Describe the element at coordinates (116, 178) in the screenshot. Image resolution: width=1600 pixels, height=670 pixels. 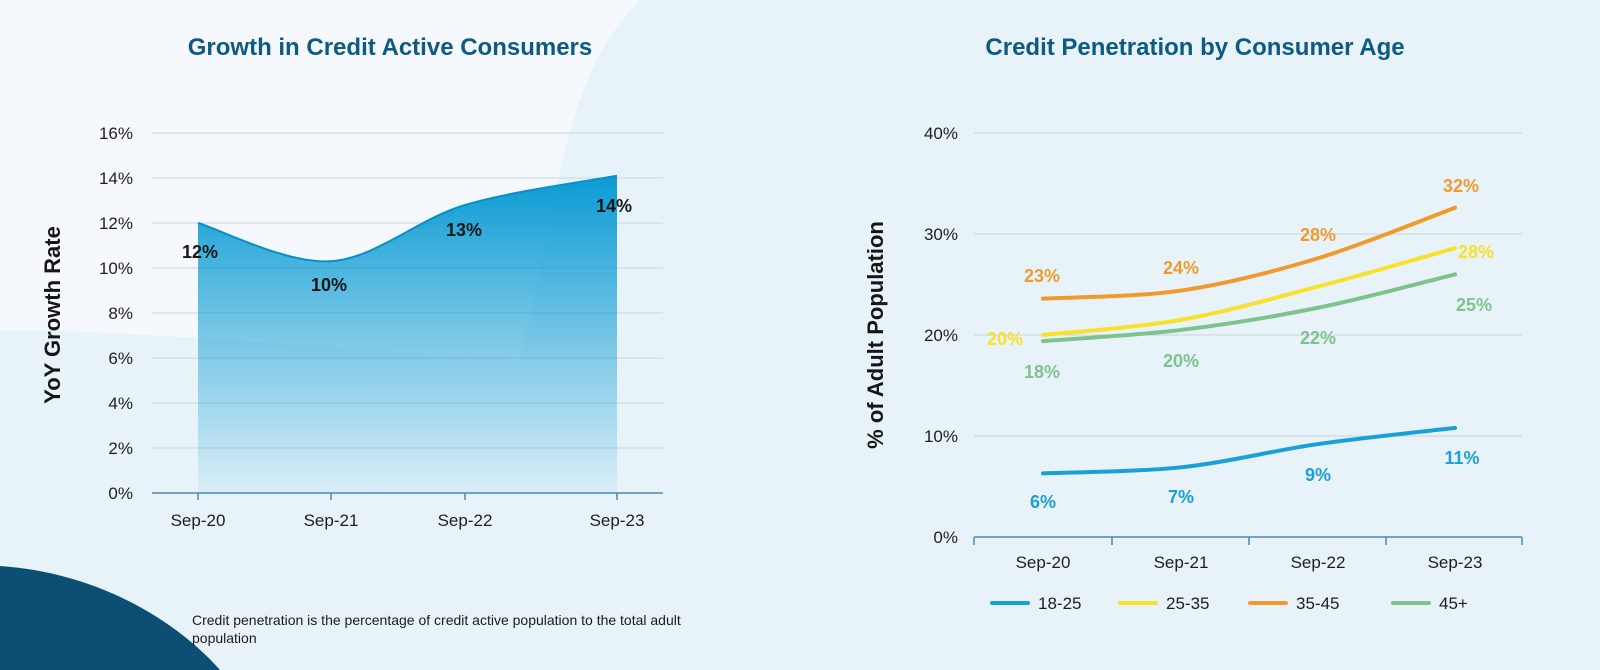
I see `y-tick-label: 14%` at that location.